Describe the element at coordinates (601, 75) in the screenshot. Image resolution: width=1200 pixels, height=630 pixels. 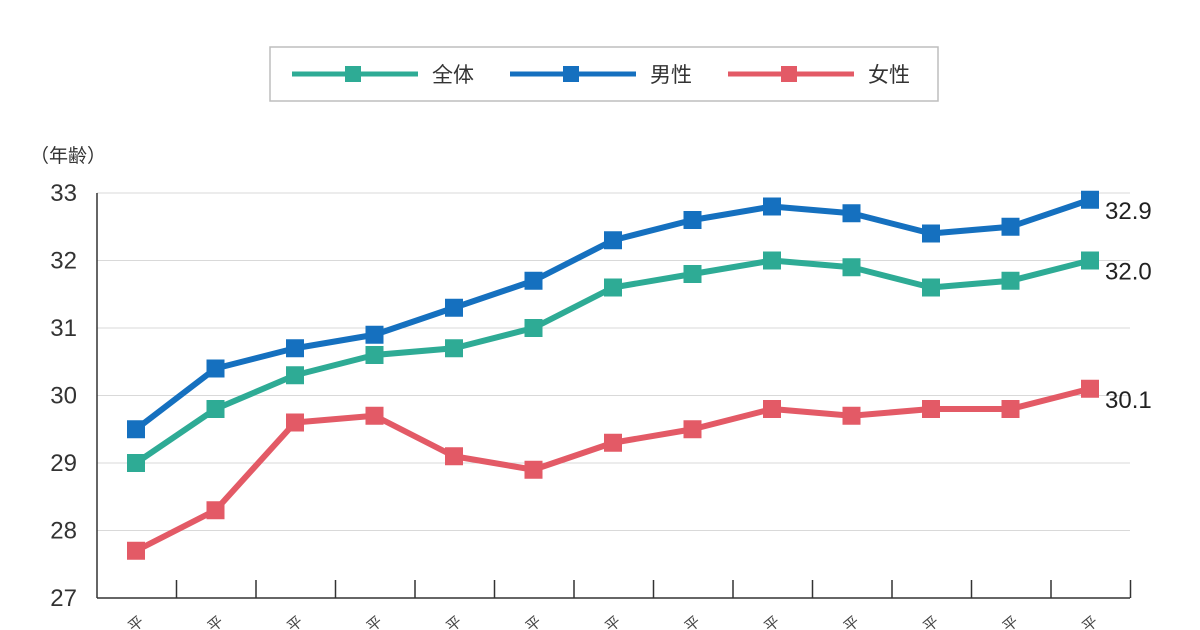
I see `legend-item: 男性` at that location.